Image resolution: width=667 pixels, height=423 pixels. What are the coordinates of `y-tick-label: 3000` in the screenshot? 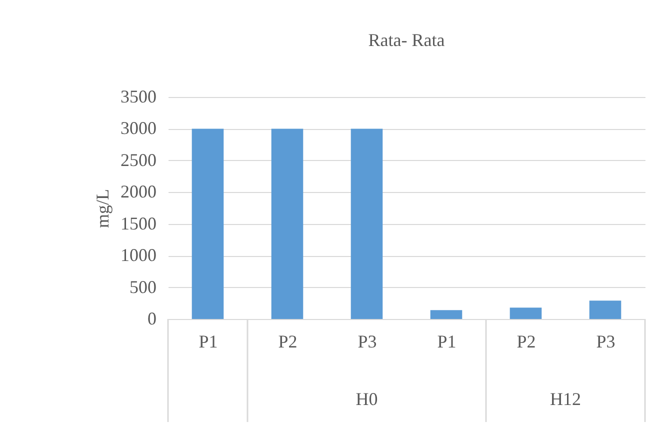 It's located at (138, 128).